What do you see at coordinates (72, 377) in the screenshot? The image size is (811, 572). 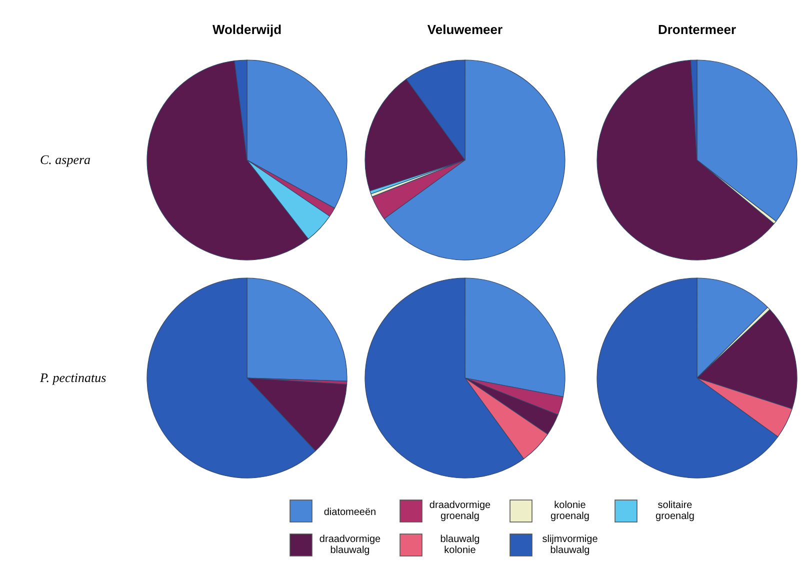 I see `text: P. pectinatus` at bounding box center [72, 377].